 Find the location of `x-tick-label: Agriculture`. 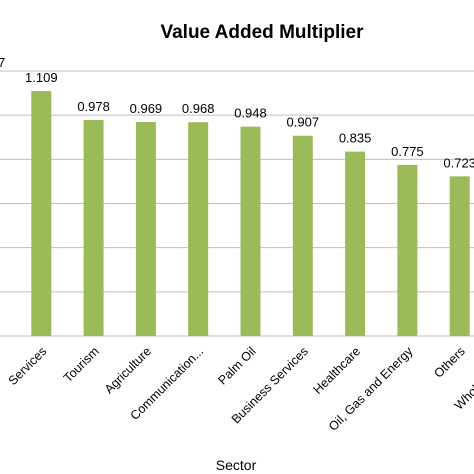

x-tick-label: Agriculture is located at coordinates (128, 370).